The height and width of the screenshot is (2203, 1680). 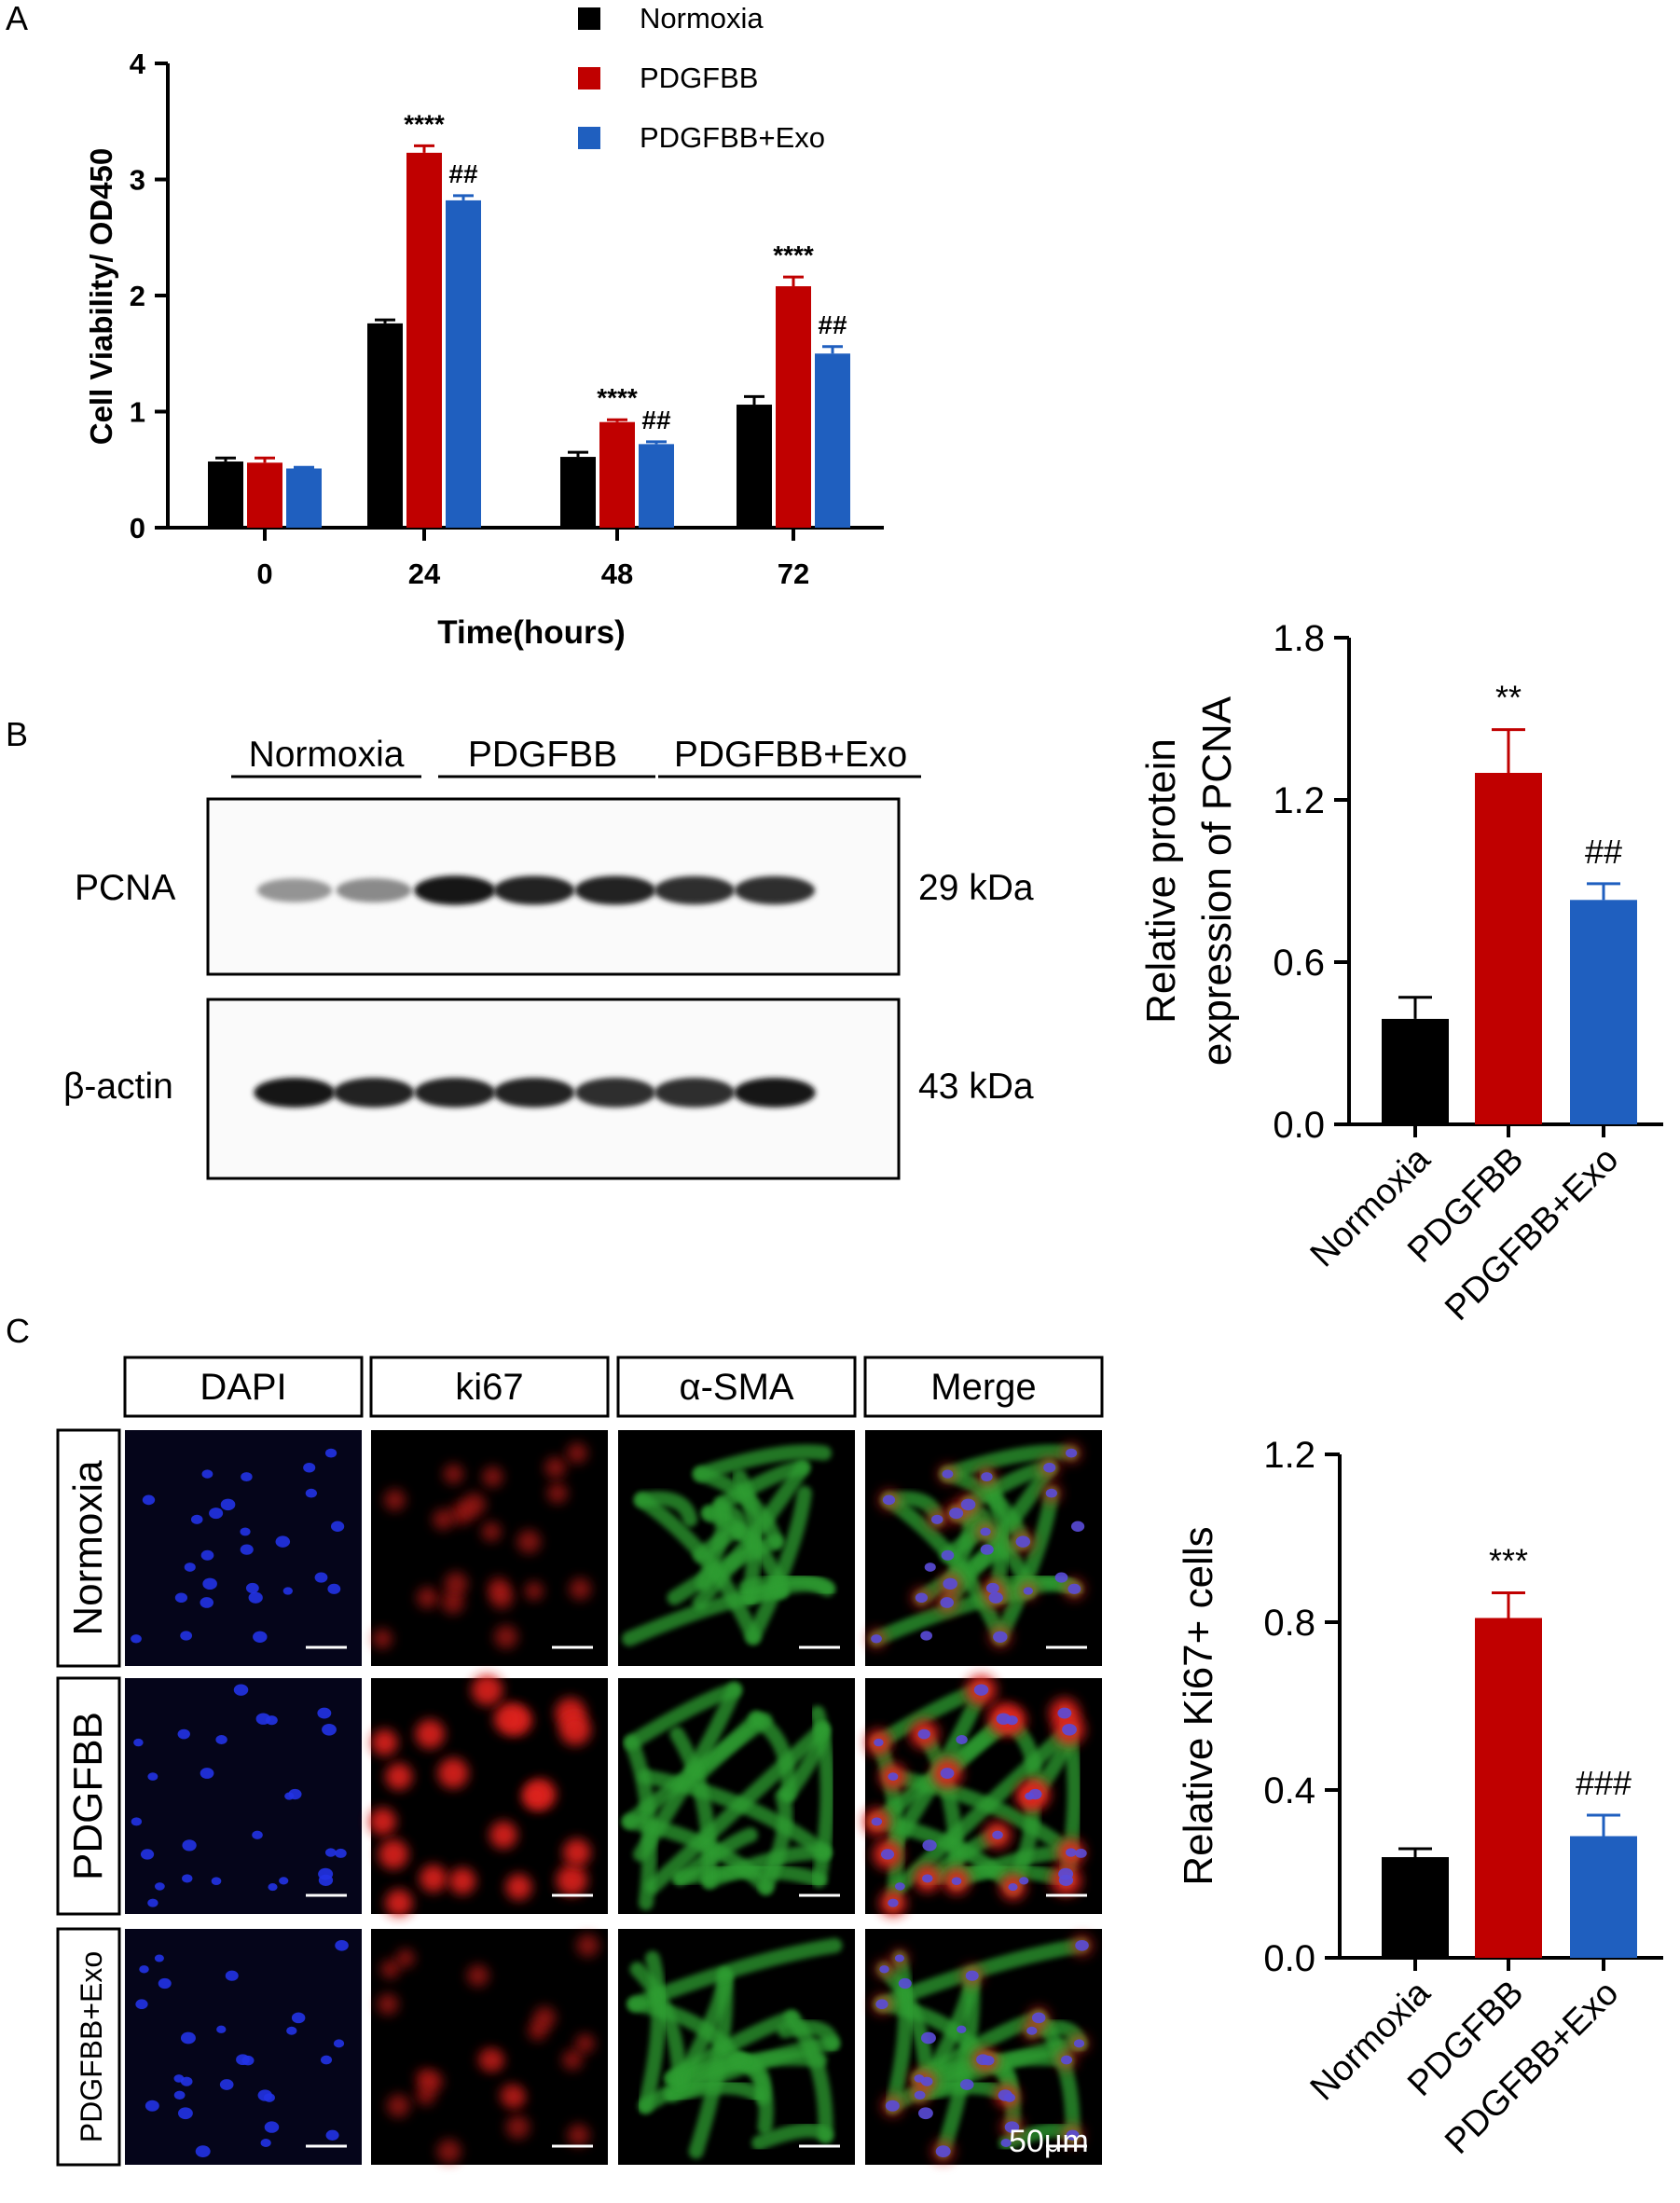 I want to click on chart-c-bar, so click(x=1415, y=1908).